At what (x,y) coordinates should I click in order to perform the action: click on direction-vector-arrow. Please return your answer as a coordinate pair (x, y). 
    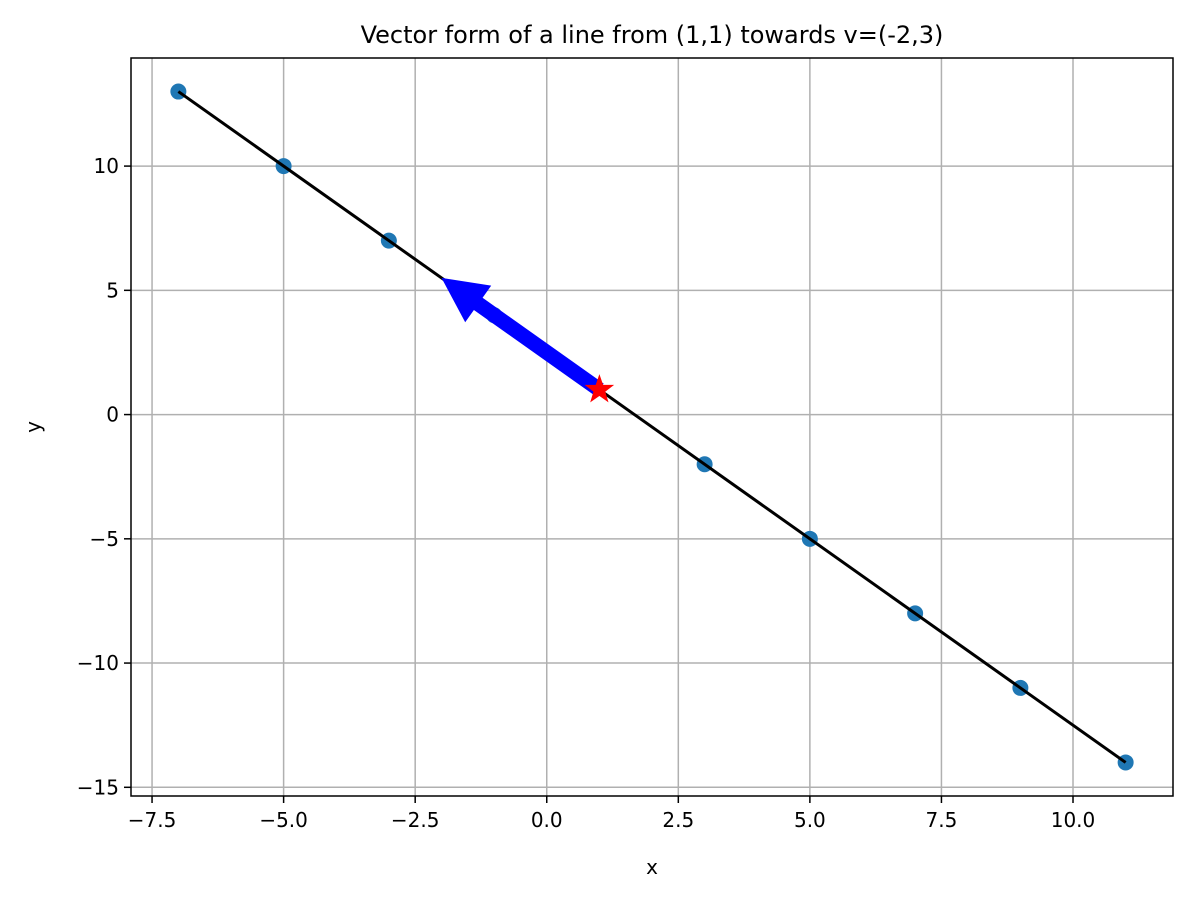
    Looking at the image, I should click on (522, 336).